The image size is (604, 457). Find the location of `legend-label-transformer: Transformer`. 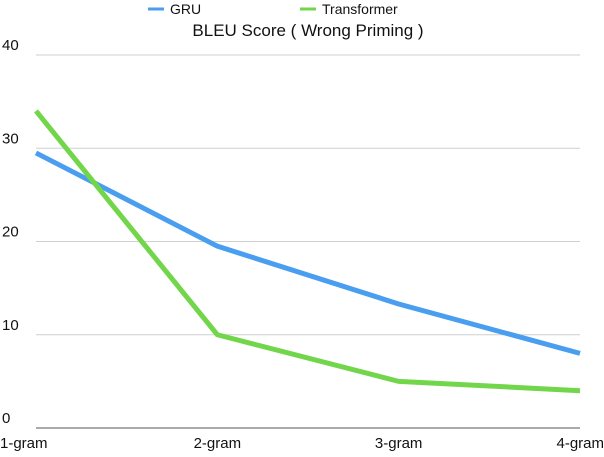

legend-label-transformer: Transformer is located at coordinates (360, 9).